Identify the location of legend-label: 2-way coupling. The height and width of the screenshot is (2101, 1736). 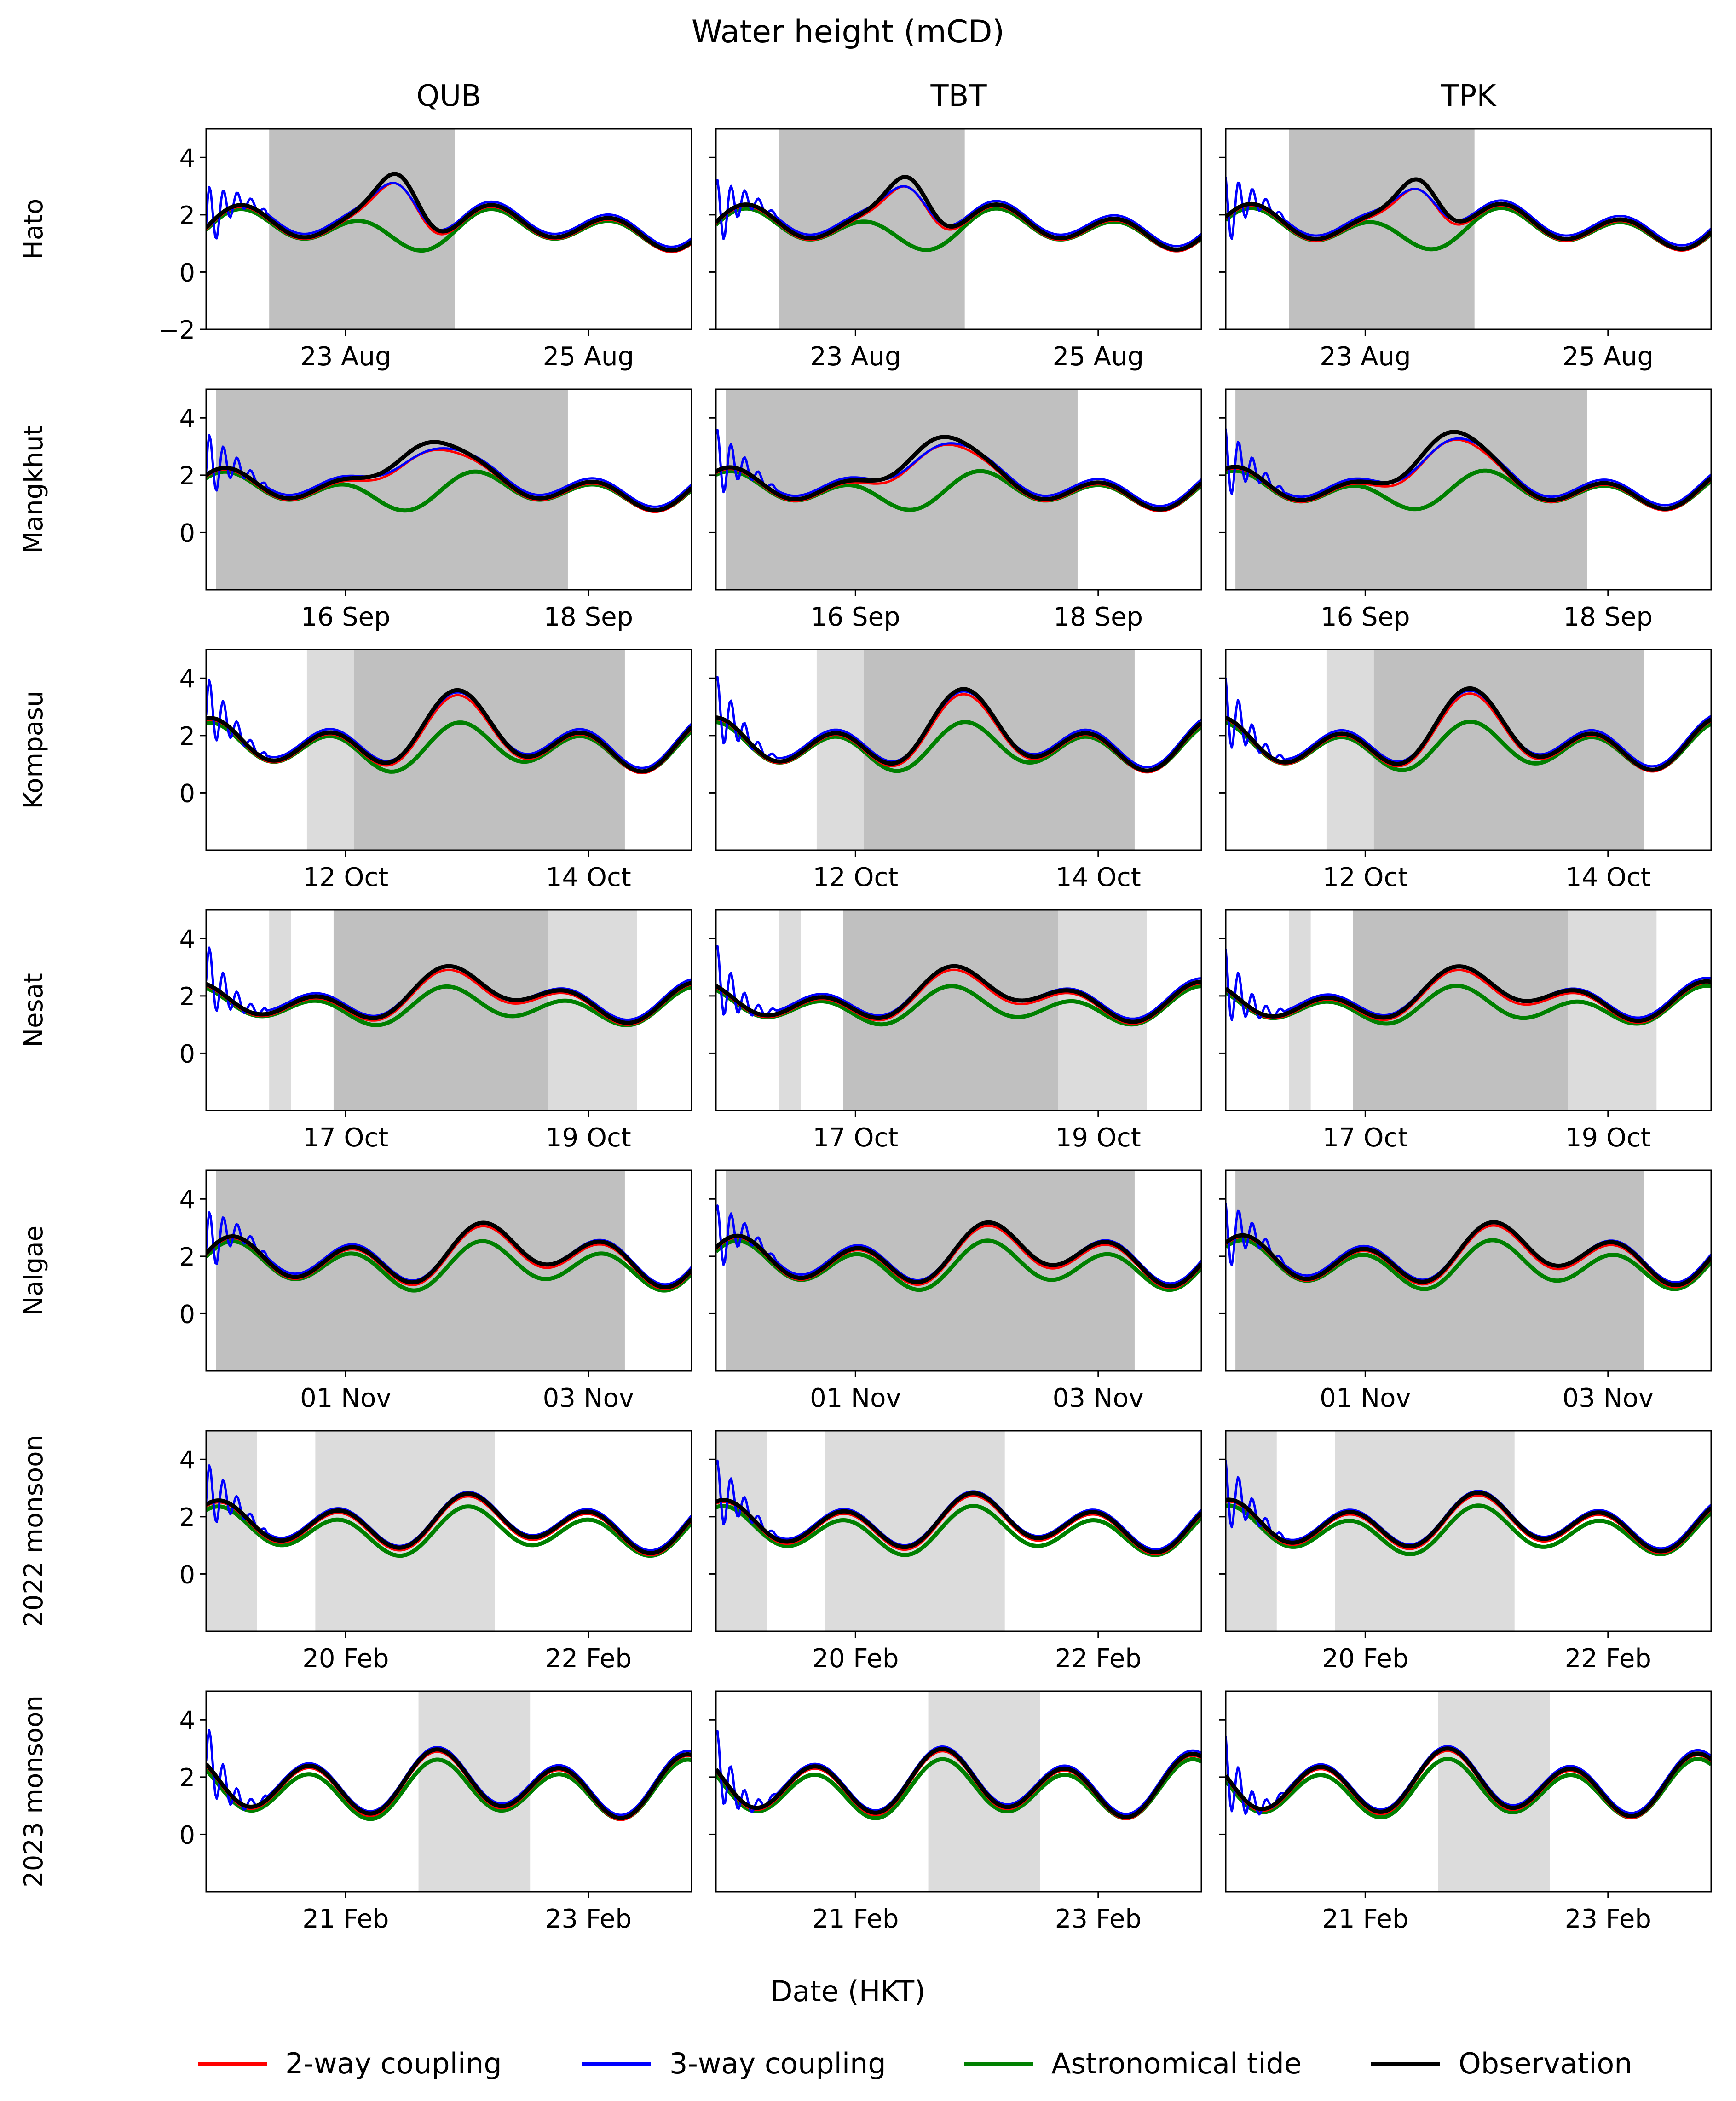
(393, 2063).